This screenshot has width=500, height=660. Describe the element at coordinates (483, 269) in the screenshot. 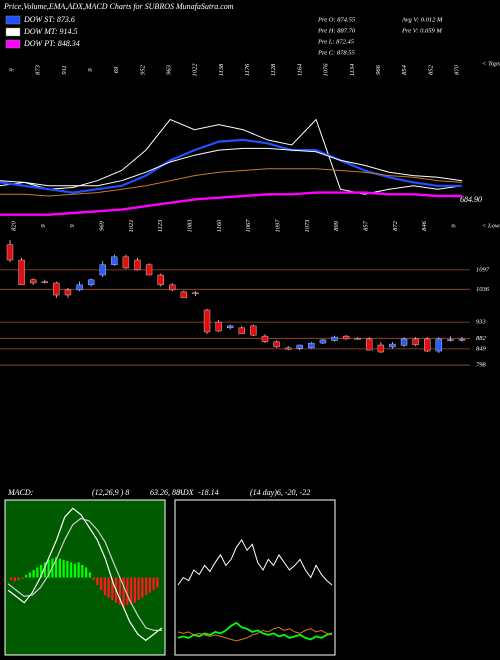

I see `y-tick-label: 1097` at that location.